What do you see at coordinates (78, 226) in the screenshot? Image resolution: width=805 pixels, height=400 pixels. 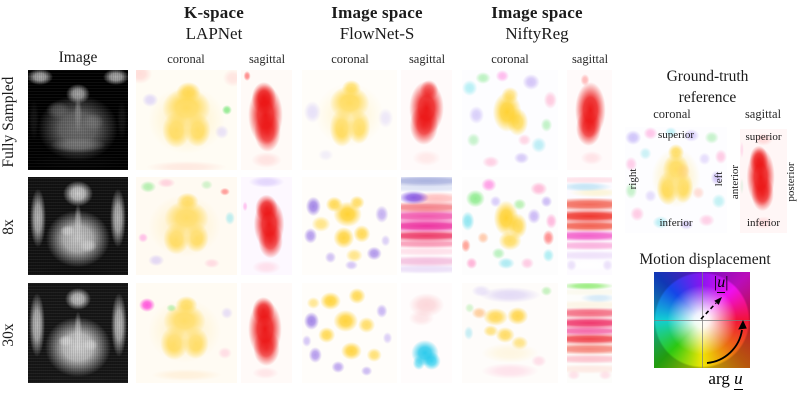 I see `mri-image-8x` at bounding box center [78, 226].